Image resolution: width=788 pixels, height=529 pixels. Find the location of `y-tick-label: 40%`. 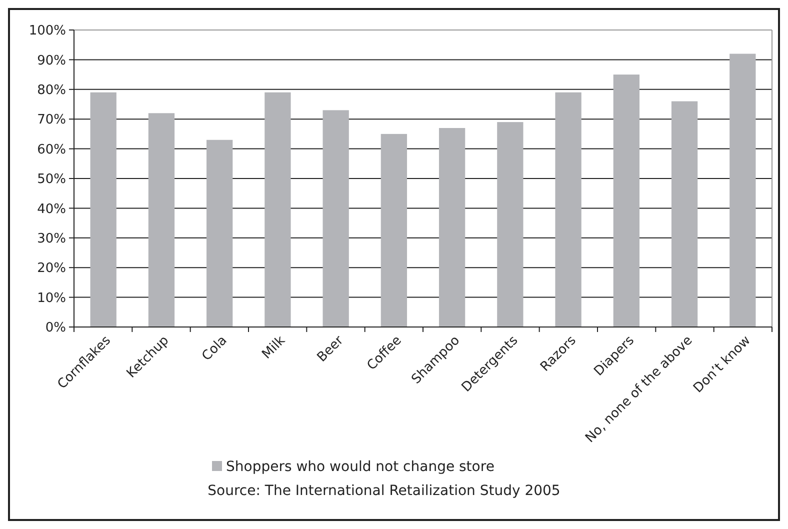

y-tick-label: 40% is located at coordinates (51, 209).